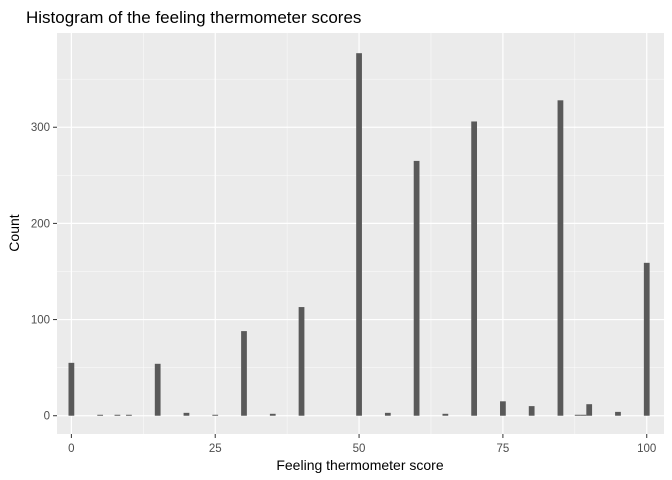 This screenshot has width=672, height=480. Describe the element at coordinates (40, 321) in the screenshot. I see `y-tick-label: 100` at that location.